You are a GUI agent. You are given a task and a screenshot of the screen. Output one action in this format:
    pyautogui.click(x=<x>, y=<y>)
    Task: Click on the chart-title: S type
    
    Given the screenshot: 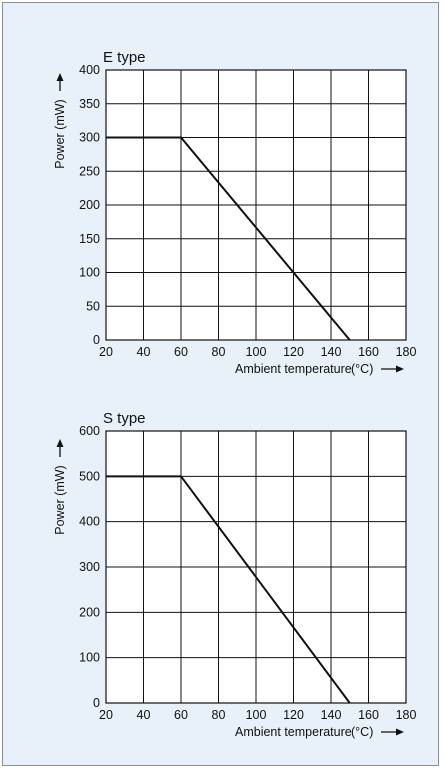 What is the action you would take?
    pyautogui.click(x=124, y=418)
    